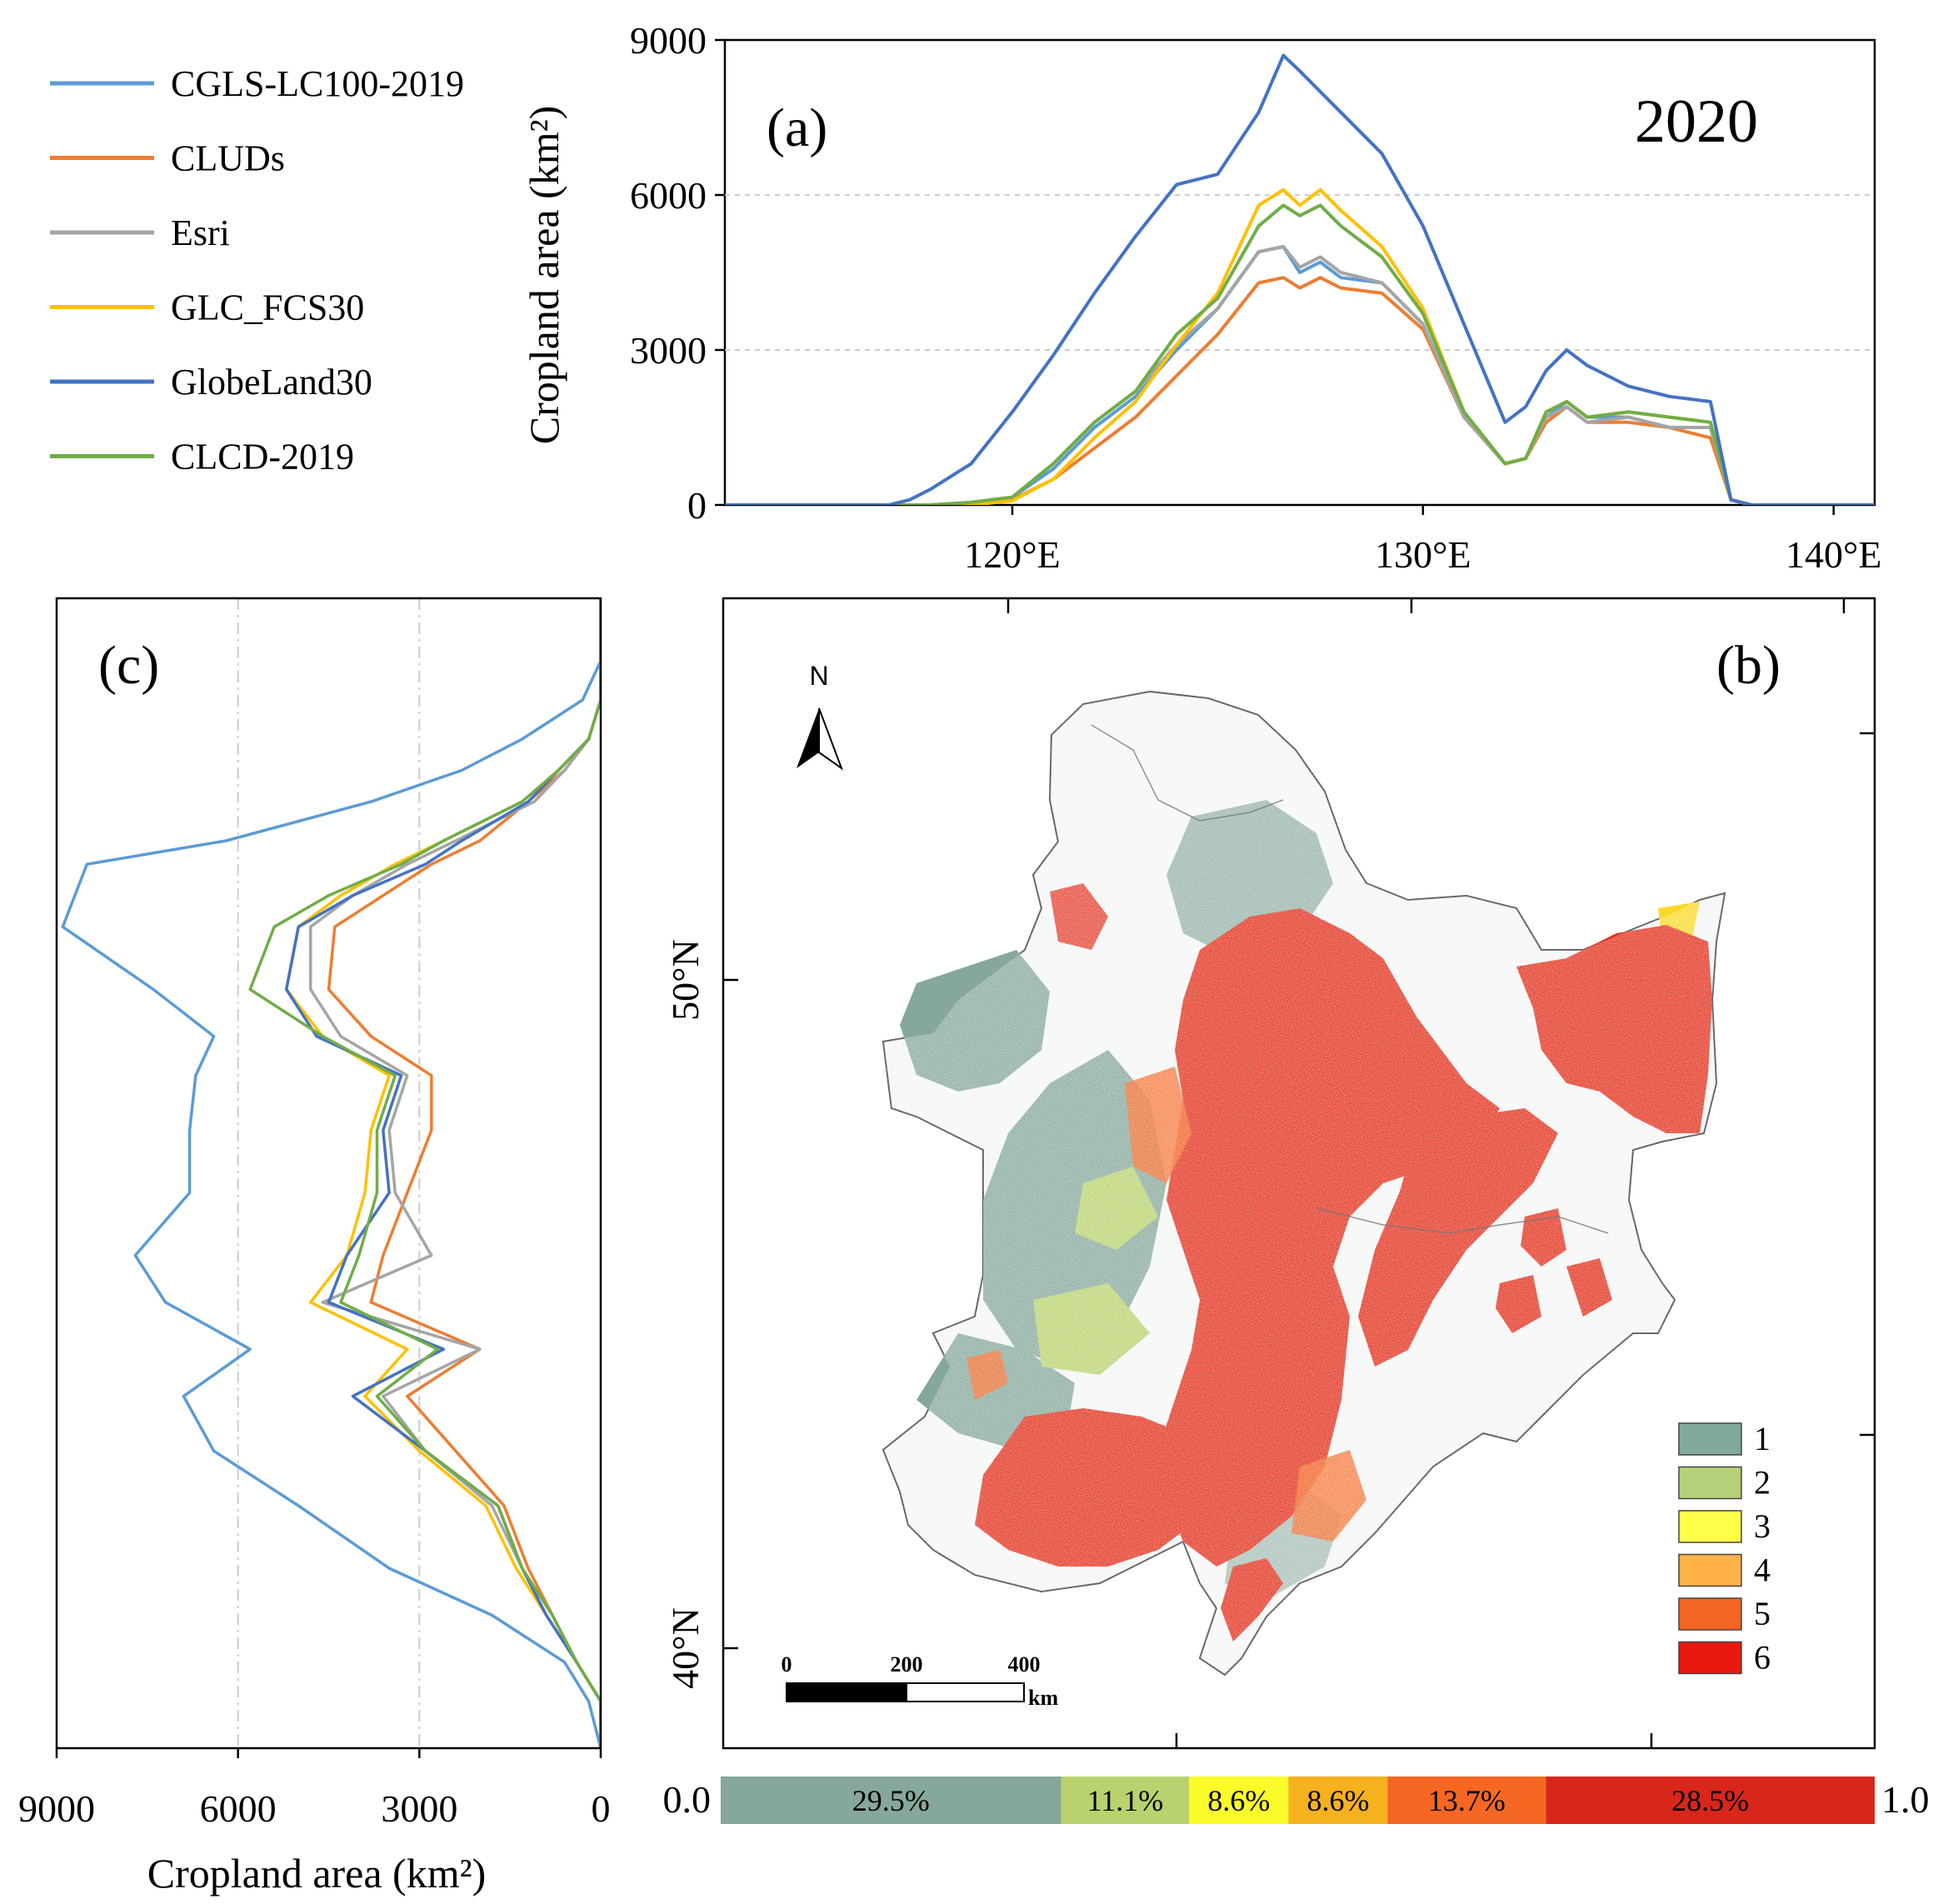 Image resolution: width=1933 pixels, height=1904 pixels. What do you see at coordinates (686, 1648) in the screenshot?
I see `panel-b-ytick-label: 40°N` at bounding box center [686, 1648].